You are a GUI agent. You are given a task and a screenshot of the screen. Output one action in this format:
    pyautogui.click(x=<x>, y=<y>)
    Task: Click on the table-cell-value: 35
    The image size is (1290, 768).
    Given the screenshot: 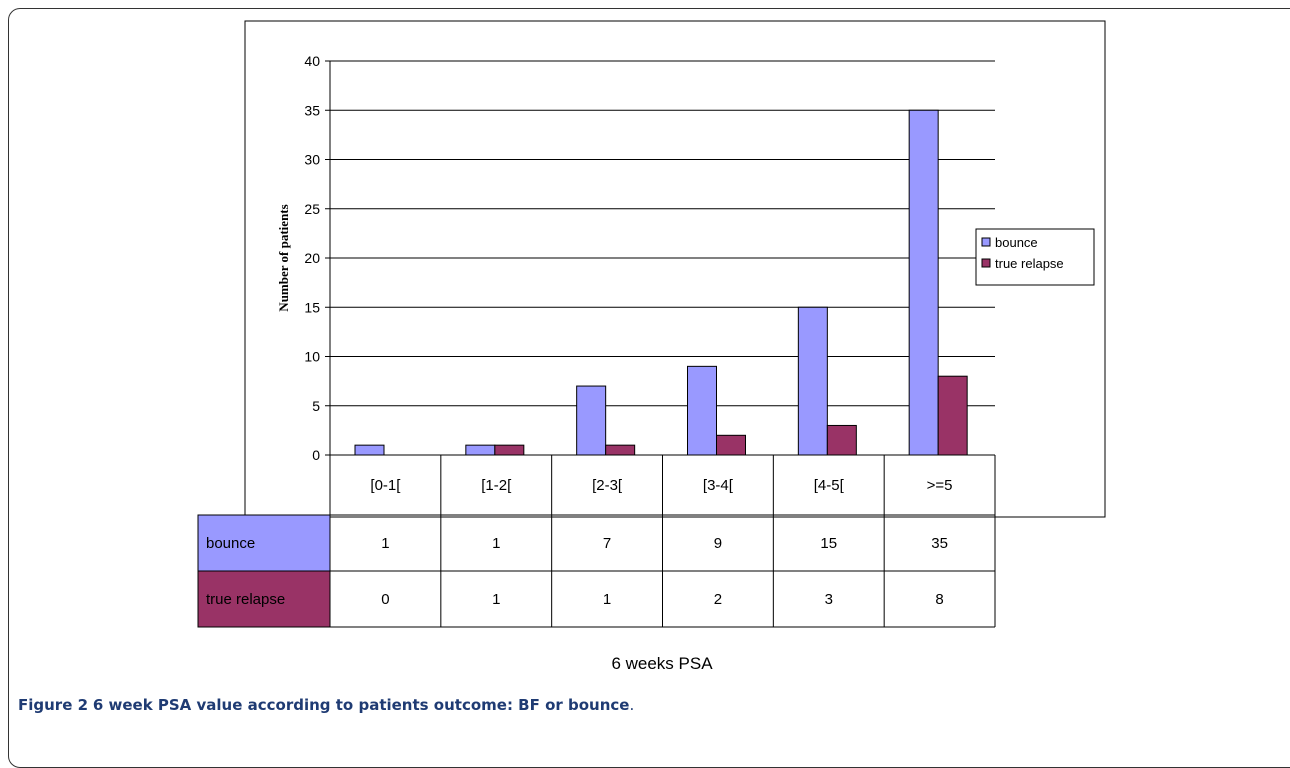 What is the action you would take?
    pyautogui.click(x=939, y=543)
    